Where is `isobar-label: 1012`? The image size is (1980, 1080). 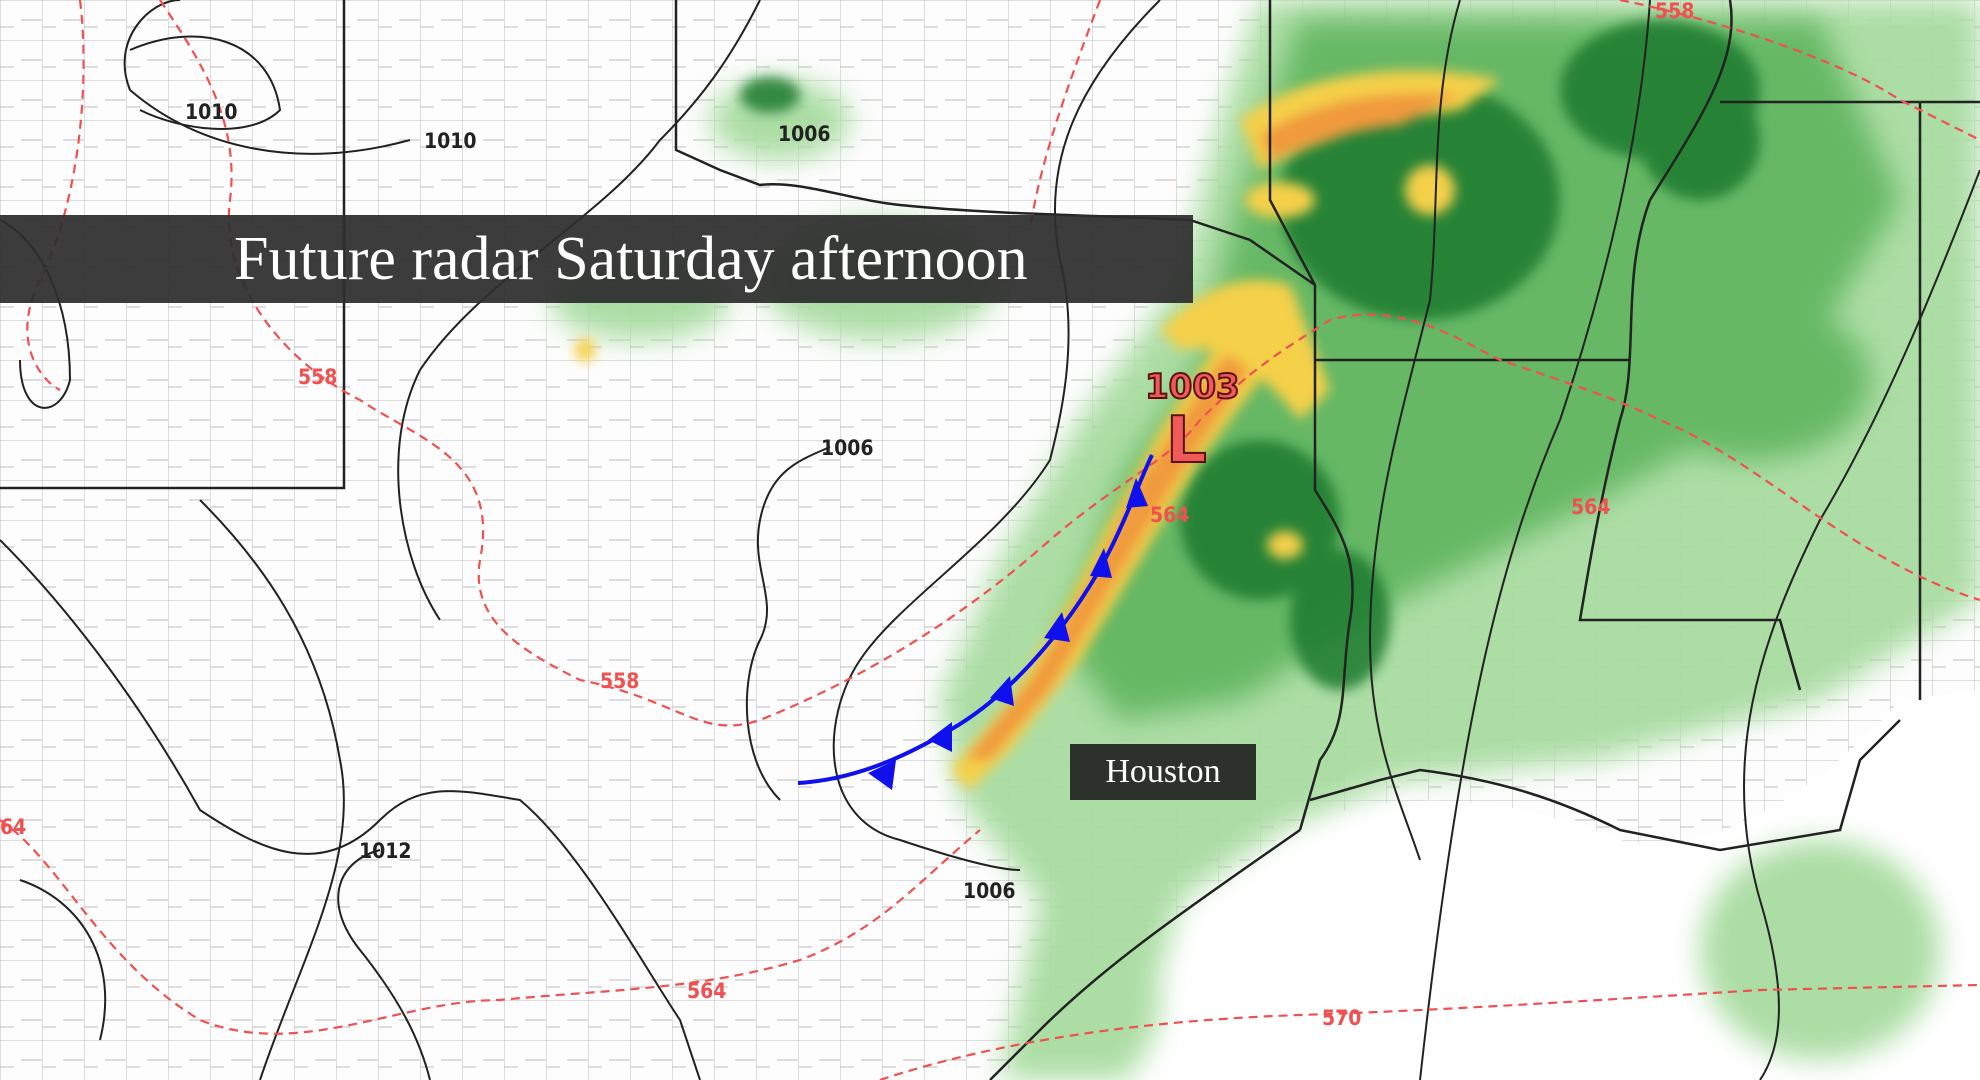
isobar-label: 1012 is located at coordinates (385, 851).